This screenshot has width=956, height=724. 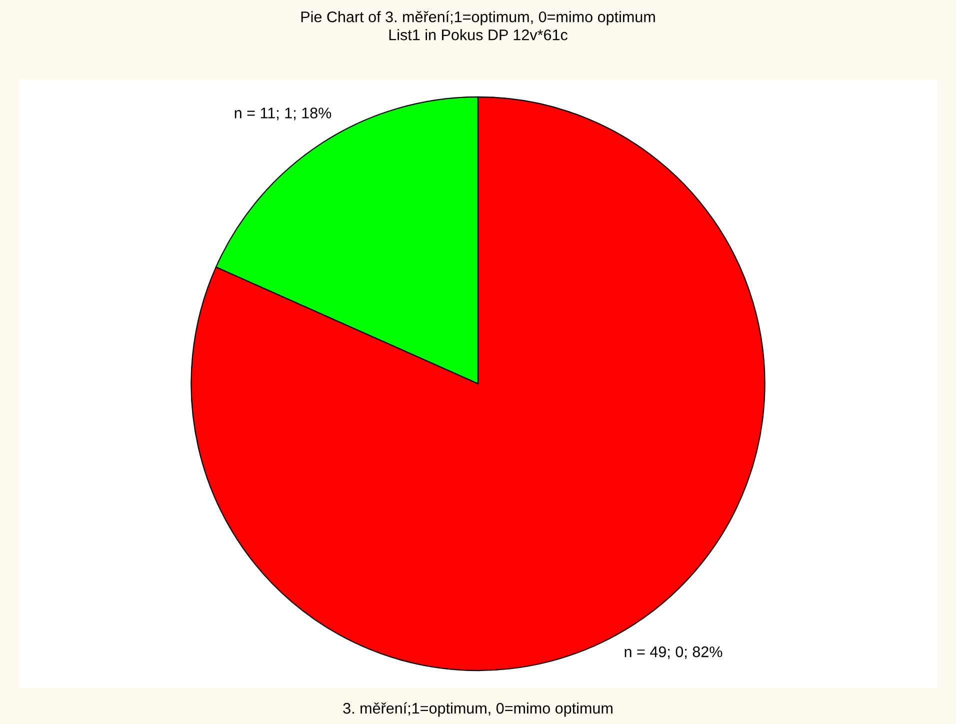 What do you see at coordinates (673, 653) in the screenshot?
I see `data-label: n = 49; 0; 82%` at bounding box center [673, 653].